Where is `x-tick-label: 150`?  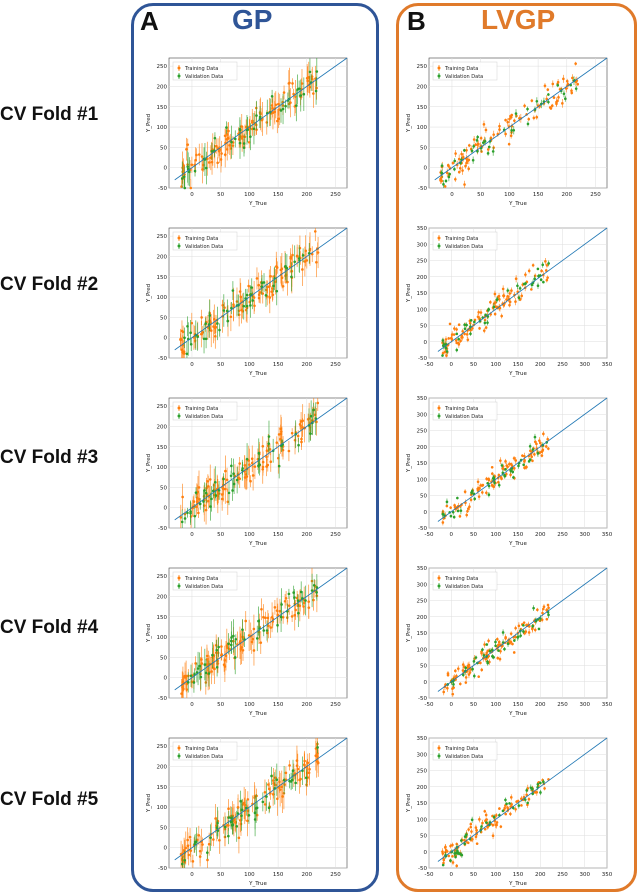
x-tick-label: 150 is located at coordinates (278, 875).